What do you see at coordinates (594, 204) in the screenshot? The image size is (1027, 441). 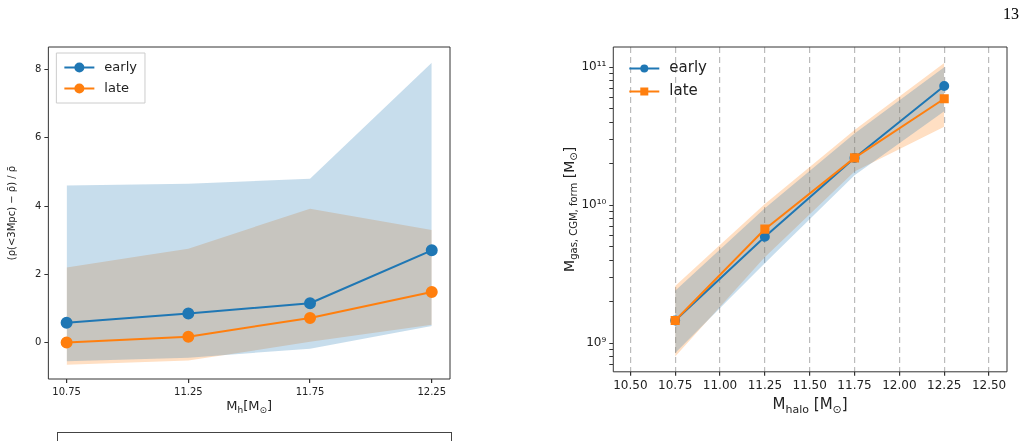 I see `y-tick-label: 10¹⁰` at bounding box center [594, 204].